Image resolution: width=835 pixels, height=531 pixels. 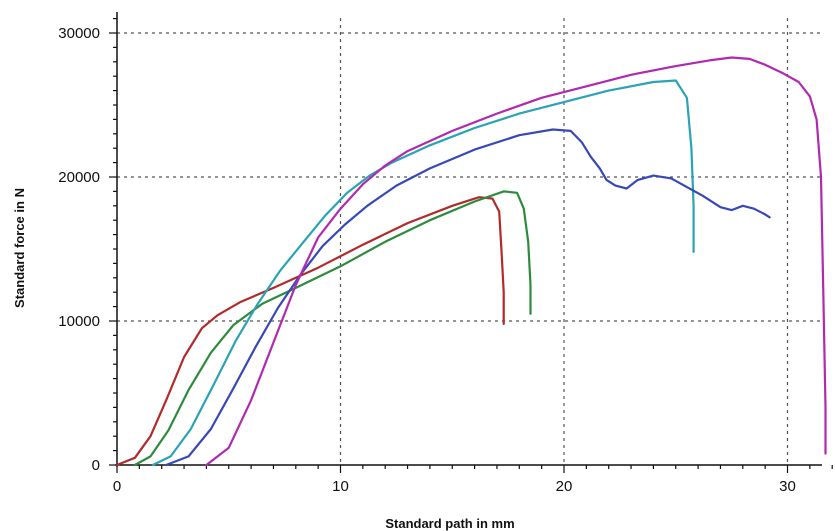 I want to click on y-tick-label: 0, so click(x=96, y=465).